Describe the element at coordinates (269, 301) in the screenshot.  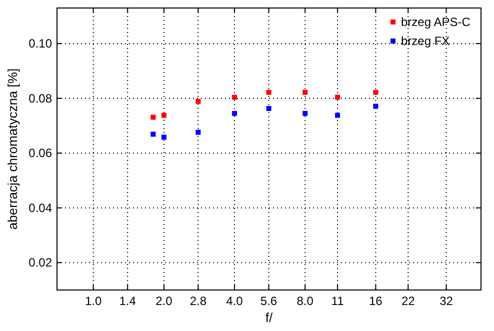
I see `x-tick-label: 5.6` at that location.